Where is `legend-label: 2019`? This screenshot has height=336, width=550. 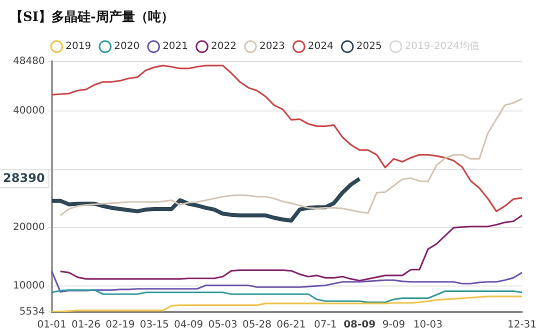 legend-label: 2019 is located at coordinates (79, 46).